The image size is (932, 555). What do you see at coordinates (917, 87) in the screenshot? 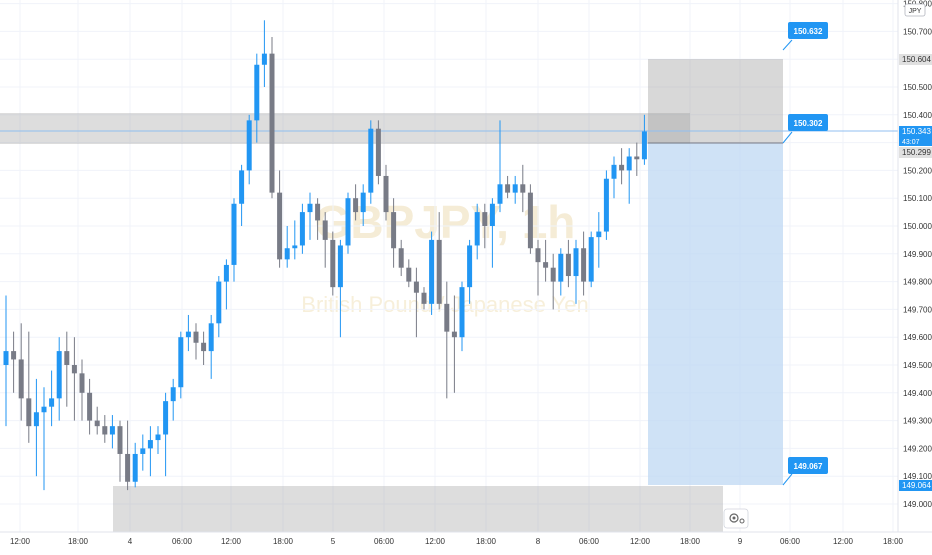
I see `price-axis-label: 150.500` at bounding box center [917, 87].